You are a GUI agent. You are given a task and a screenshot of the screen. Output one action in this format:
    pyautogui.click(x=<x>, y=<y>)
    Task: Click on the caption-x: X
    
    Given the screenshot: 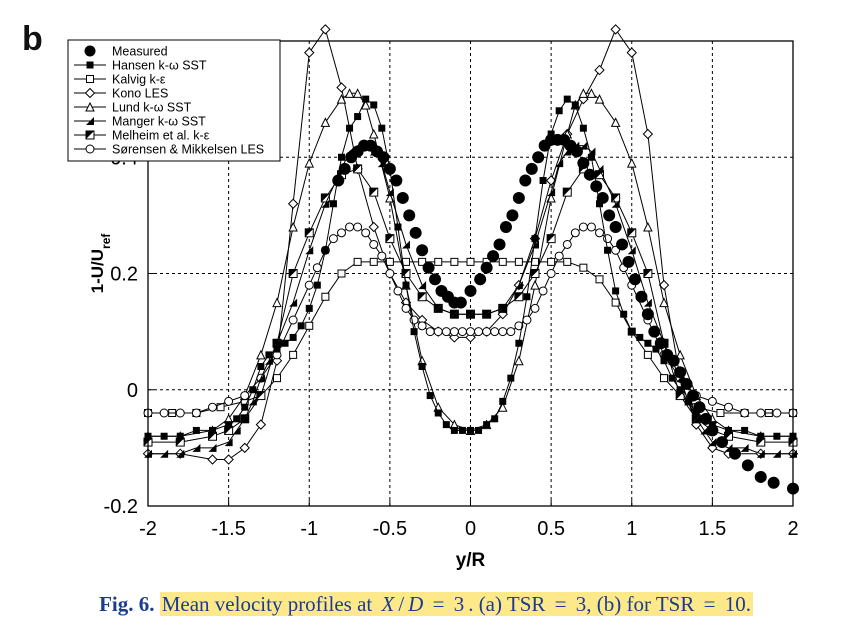 What is the action you would take?
    pyautogui.click(x=388, y=604)
    